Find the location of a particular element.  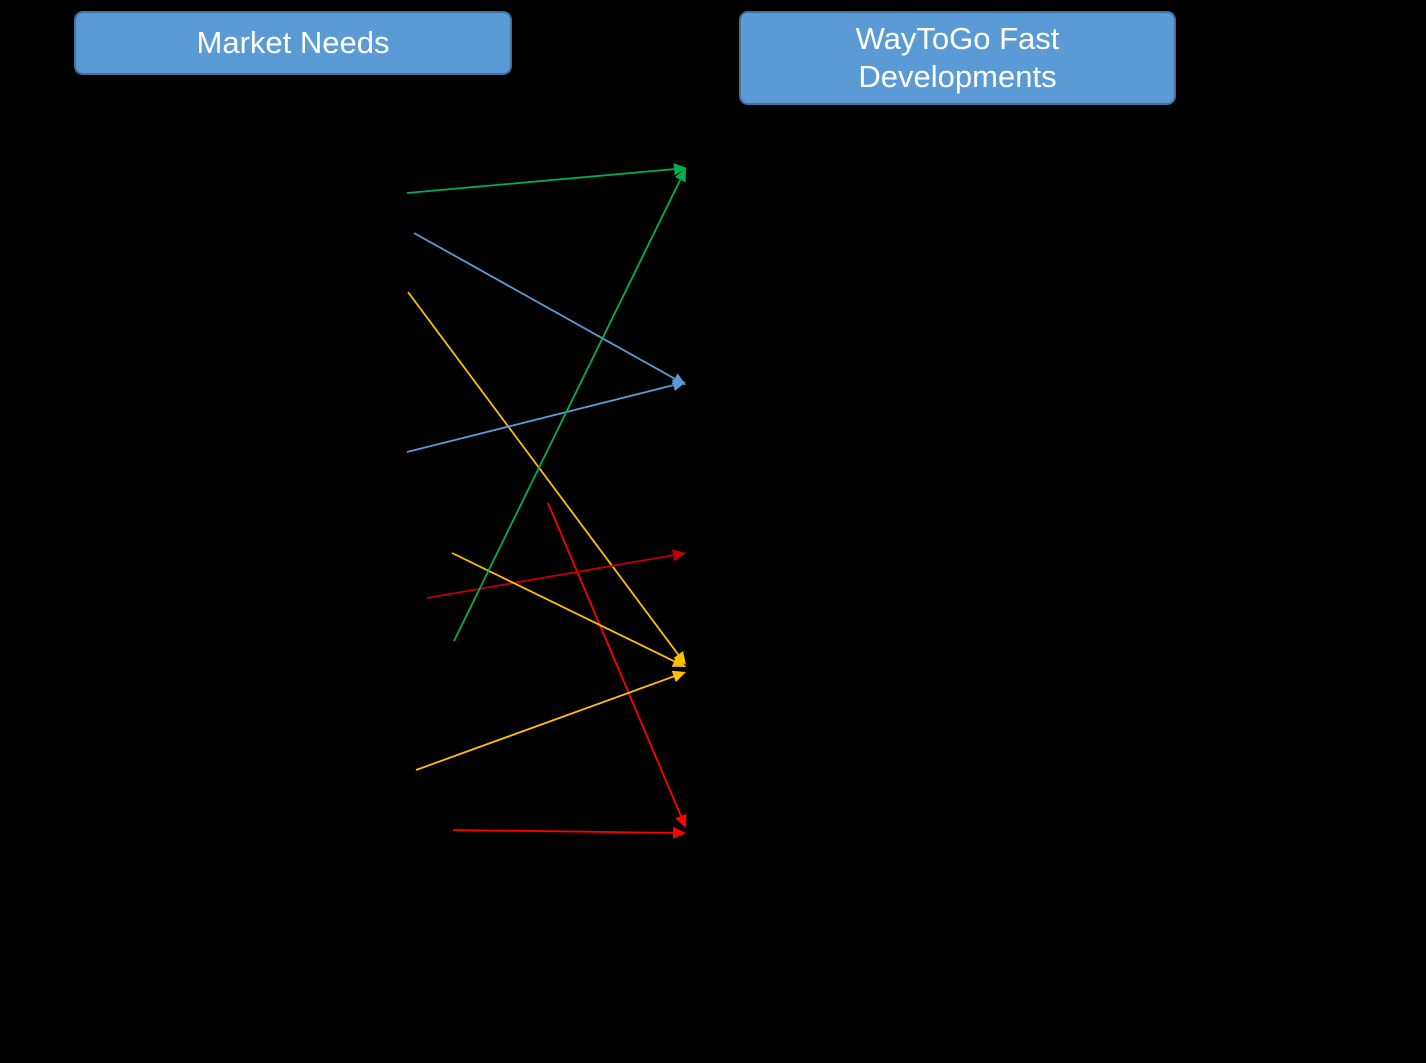

market-needs-header: Market Needs is located at coordinates (293, 43).